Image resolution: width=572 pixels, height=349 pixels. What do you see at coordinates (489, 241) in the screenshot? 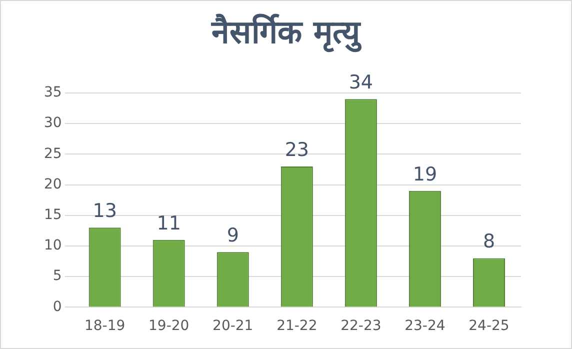
I see `data-label: 8` at bounding box center [489, 241].